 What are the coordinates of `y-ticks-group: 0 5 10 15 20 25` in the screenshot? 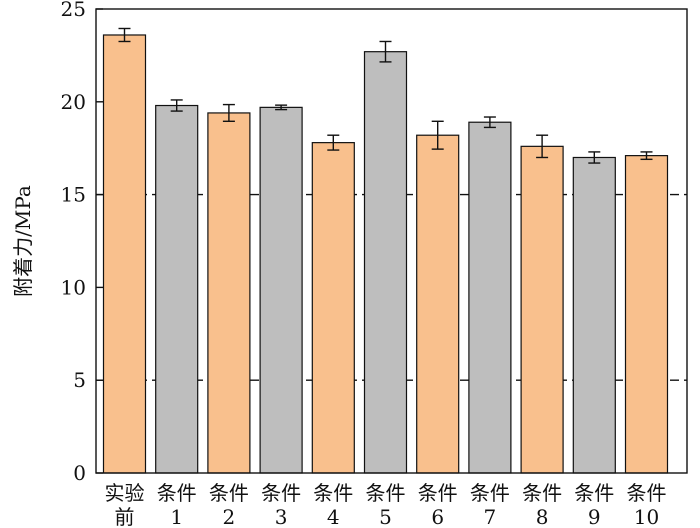 It's located at (82, 242).